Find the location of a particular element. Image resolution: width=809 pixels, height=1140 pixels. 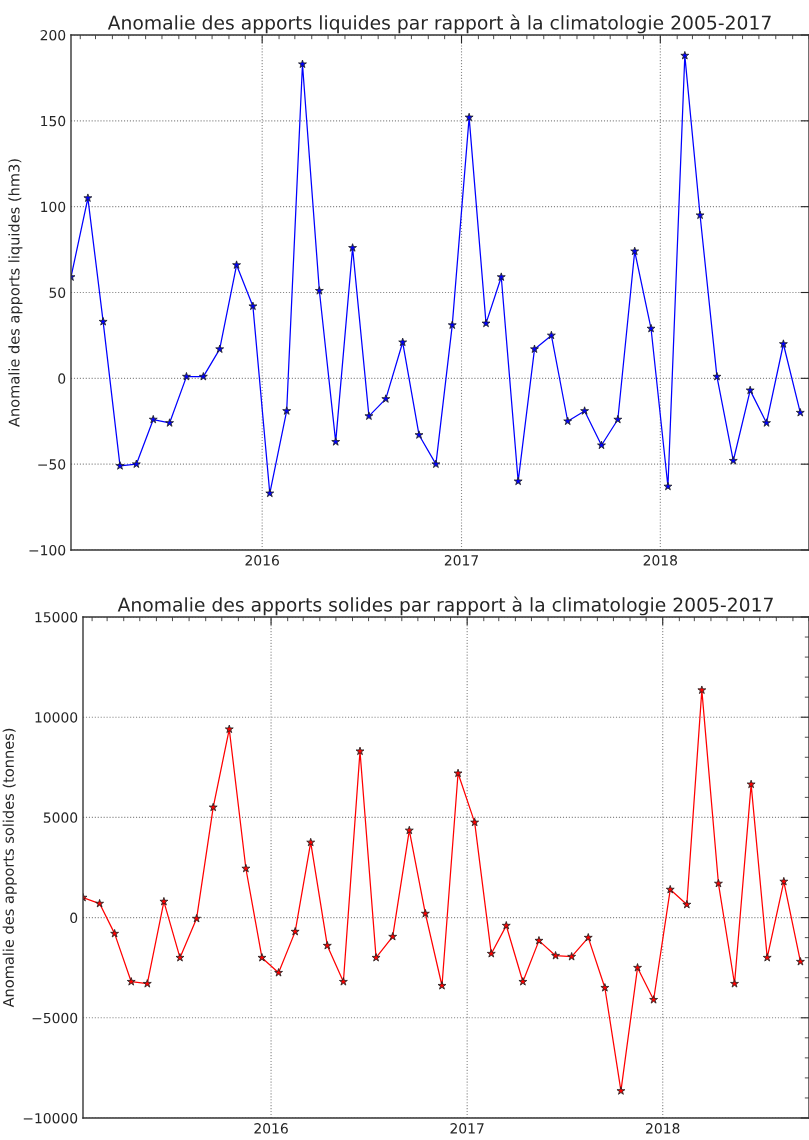

y-tick-label: −10000 is located at coordinates (50, 1118).